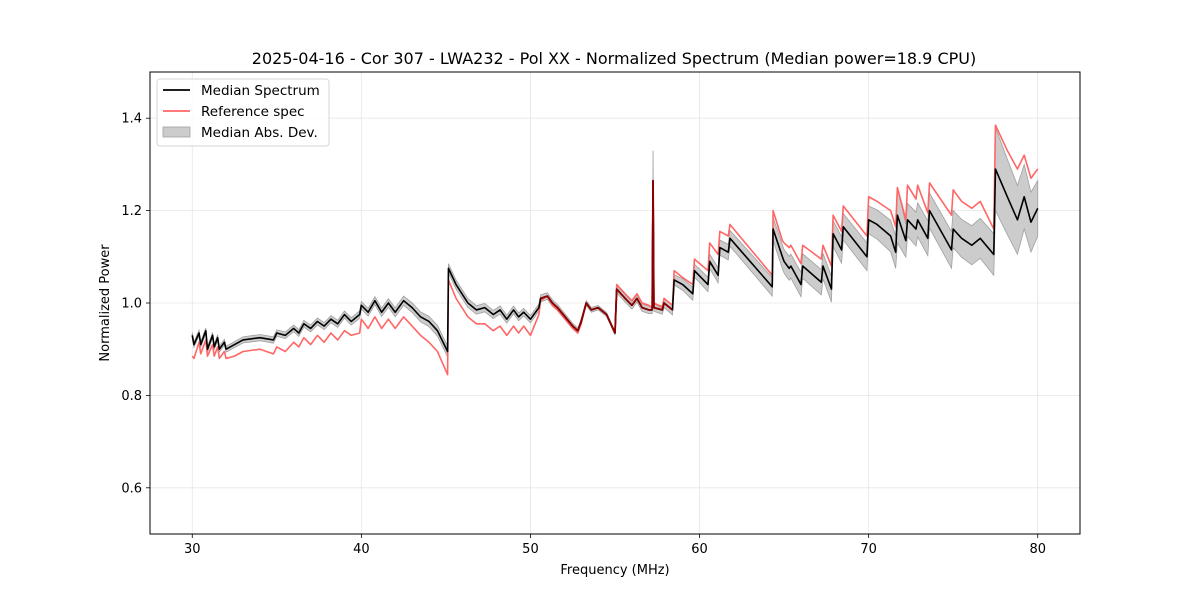 The width and height of the screenshot is (1200, 600). Describe the element at coordinates (259, 133) in the screenshot. I see `legend-mad-label: Median Abs. Dev.` at that location.